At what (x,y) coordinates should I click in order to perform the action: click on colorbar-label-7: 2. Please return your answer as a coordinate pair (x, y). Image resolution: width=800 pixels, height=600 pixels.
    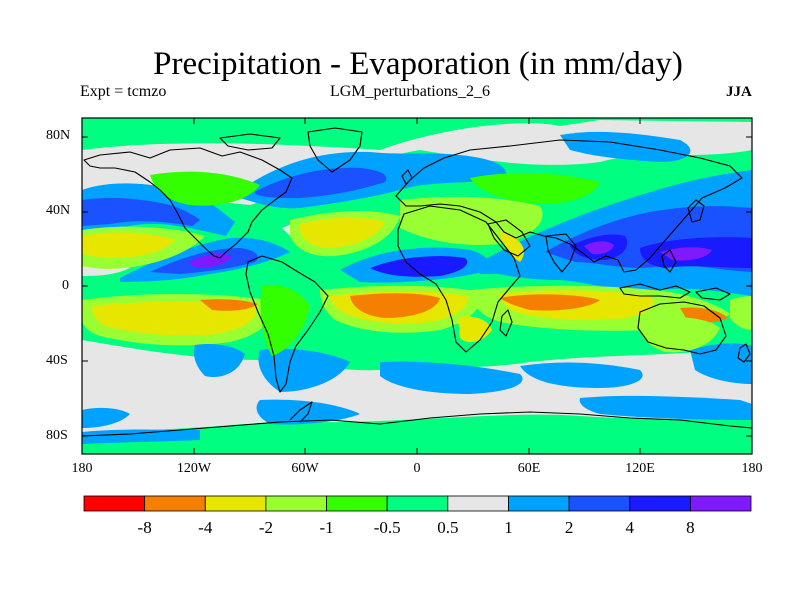
    Looking at the image, I should click on (569, 527).